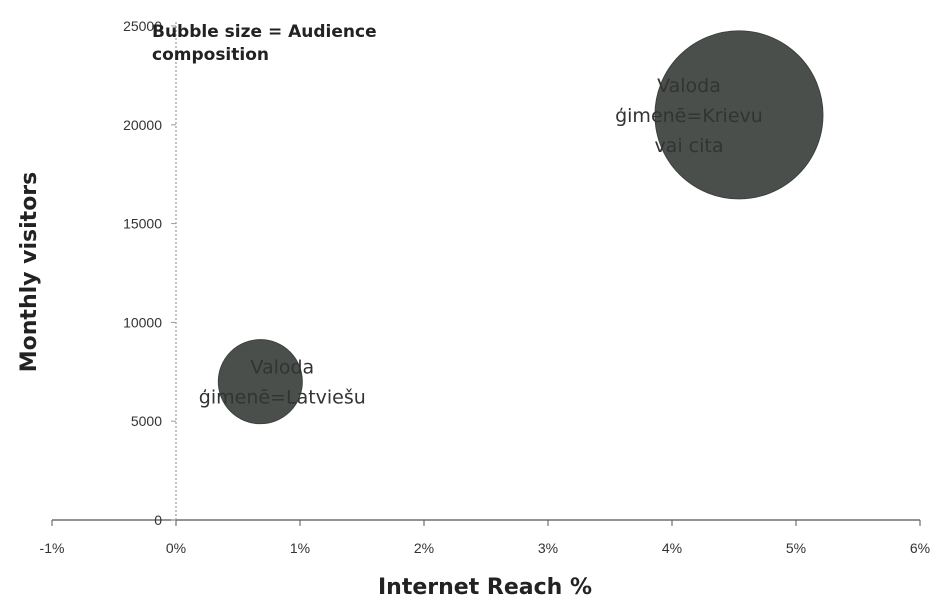 The image size is (938, 606). I want to click on x-tick-label: 6%, so click(920, 548).